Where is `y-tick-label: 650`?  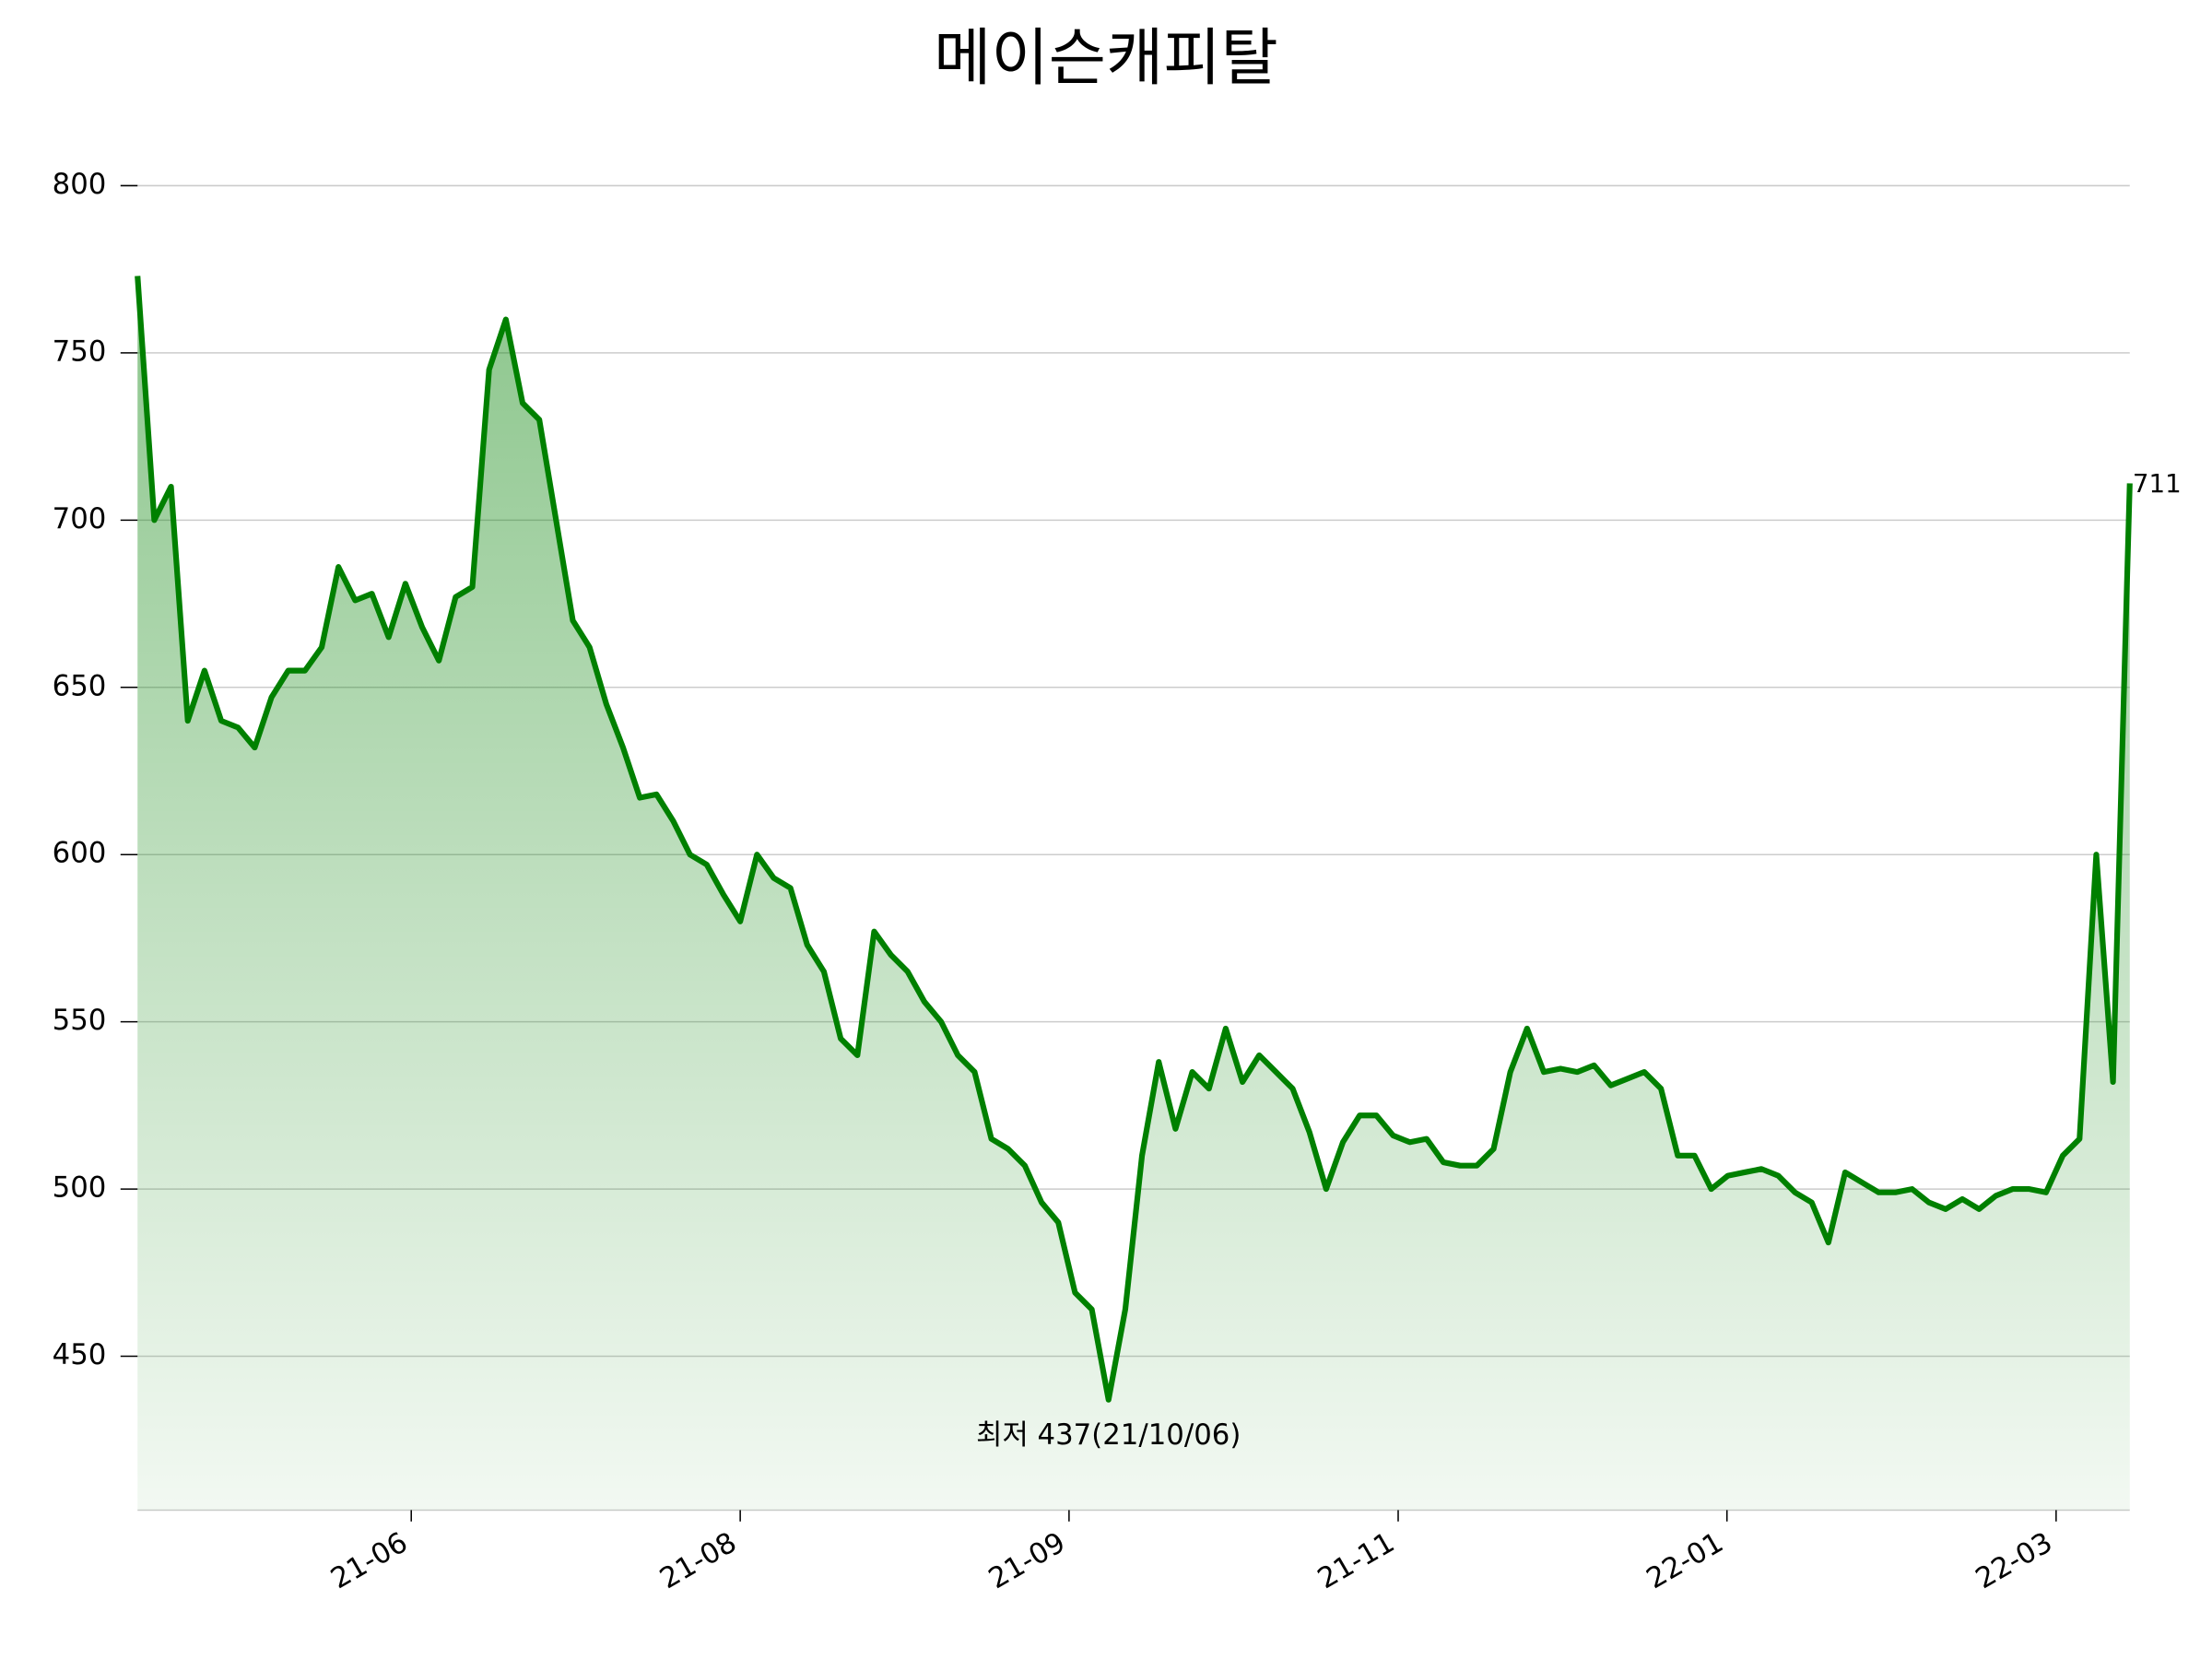 y-tick-label: 650 is located at coordinates (80, 685).